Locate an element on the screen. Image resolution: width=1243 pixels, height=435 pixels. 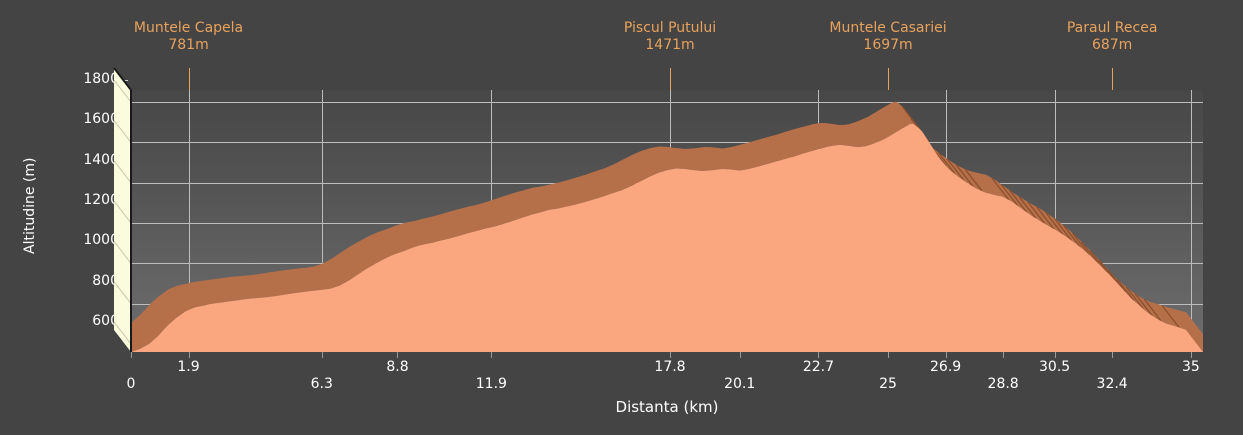
annotation-label: Muntele Capela 781m is located at coordinates (189, 37).